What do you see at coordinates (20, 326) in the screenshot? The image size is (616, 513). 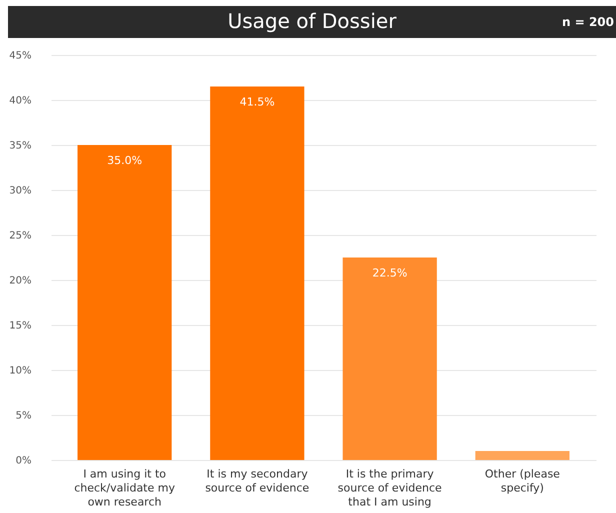 I see `y-tick-label: 15%` at bounding box center [20, 326].